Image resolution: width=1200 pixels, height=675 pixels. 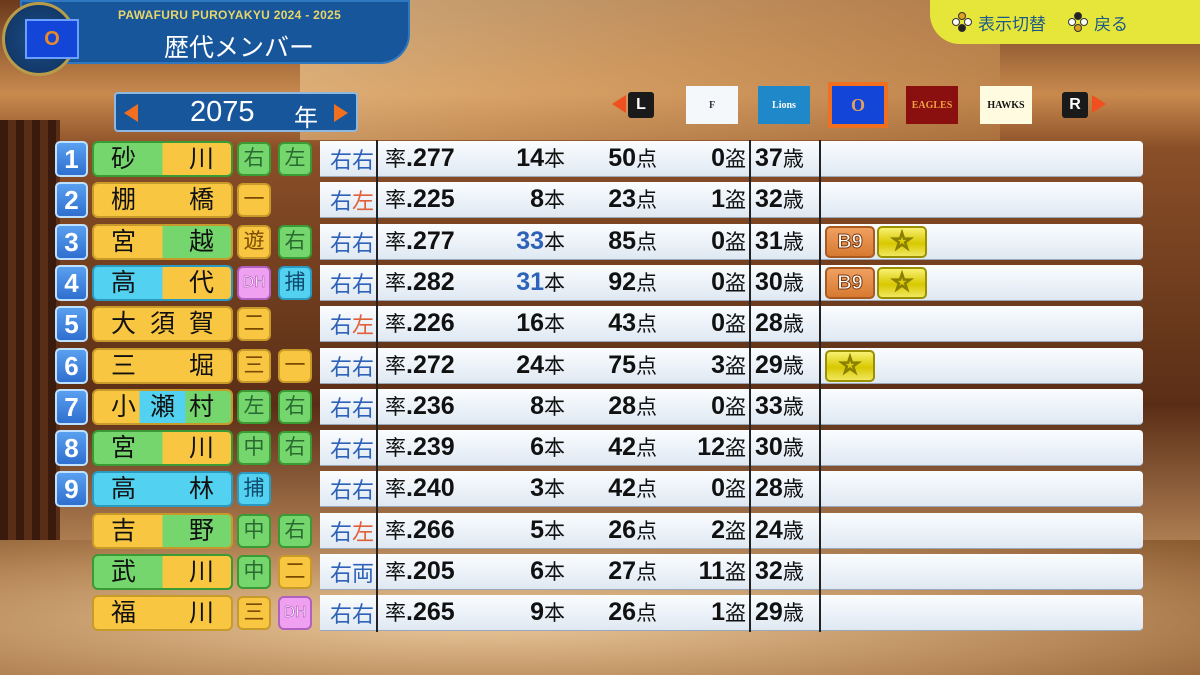 What do you see at coordinates (537, 488) in the screenshot?
I see `hr-value: 3` at bounding box center [537, 488].